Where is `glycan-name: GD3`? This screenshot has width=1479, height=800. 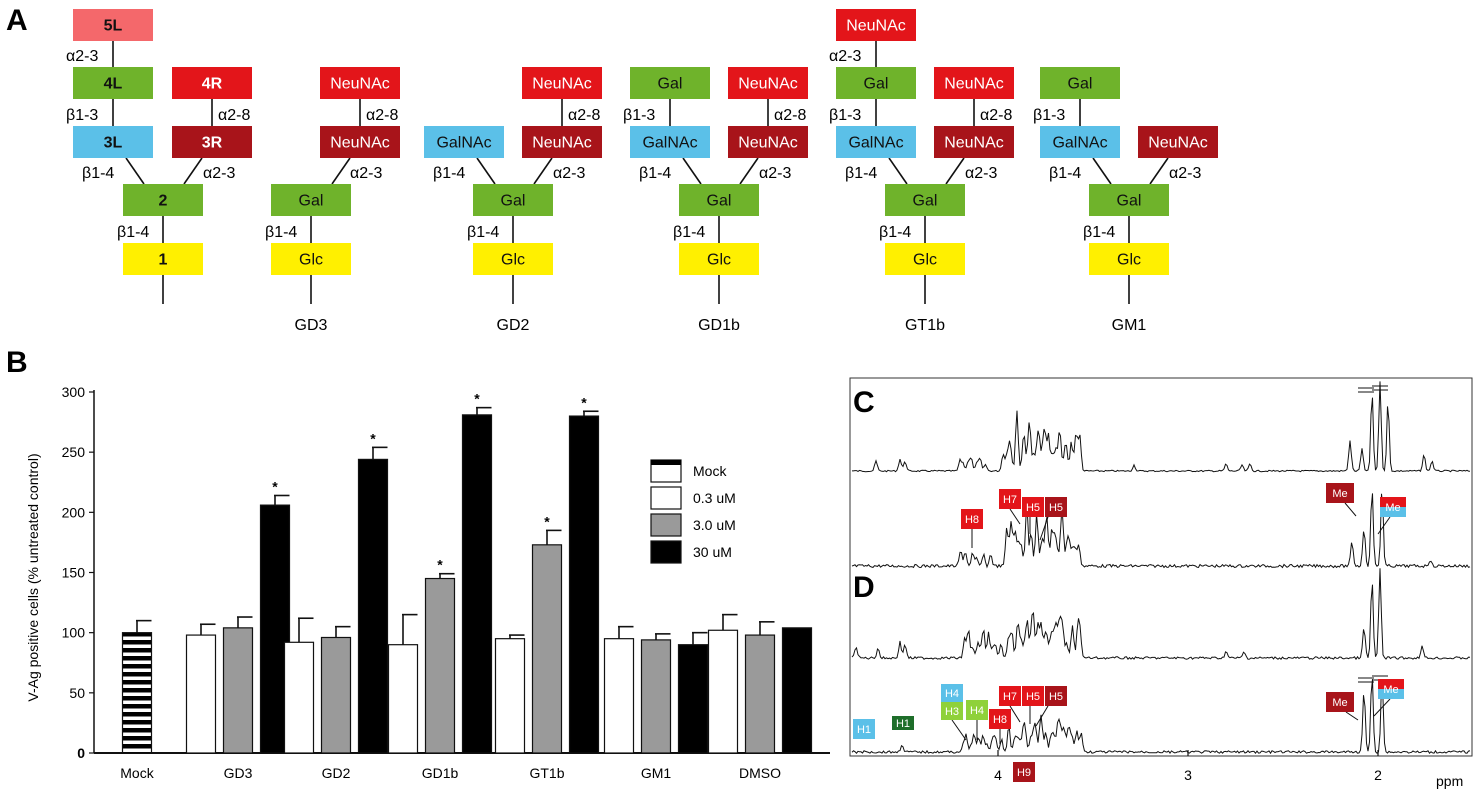 glycan-name: GD3 is located at coordinates (311, 325).